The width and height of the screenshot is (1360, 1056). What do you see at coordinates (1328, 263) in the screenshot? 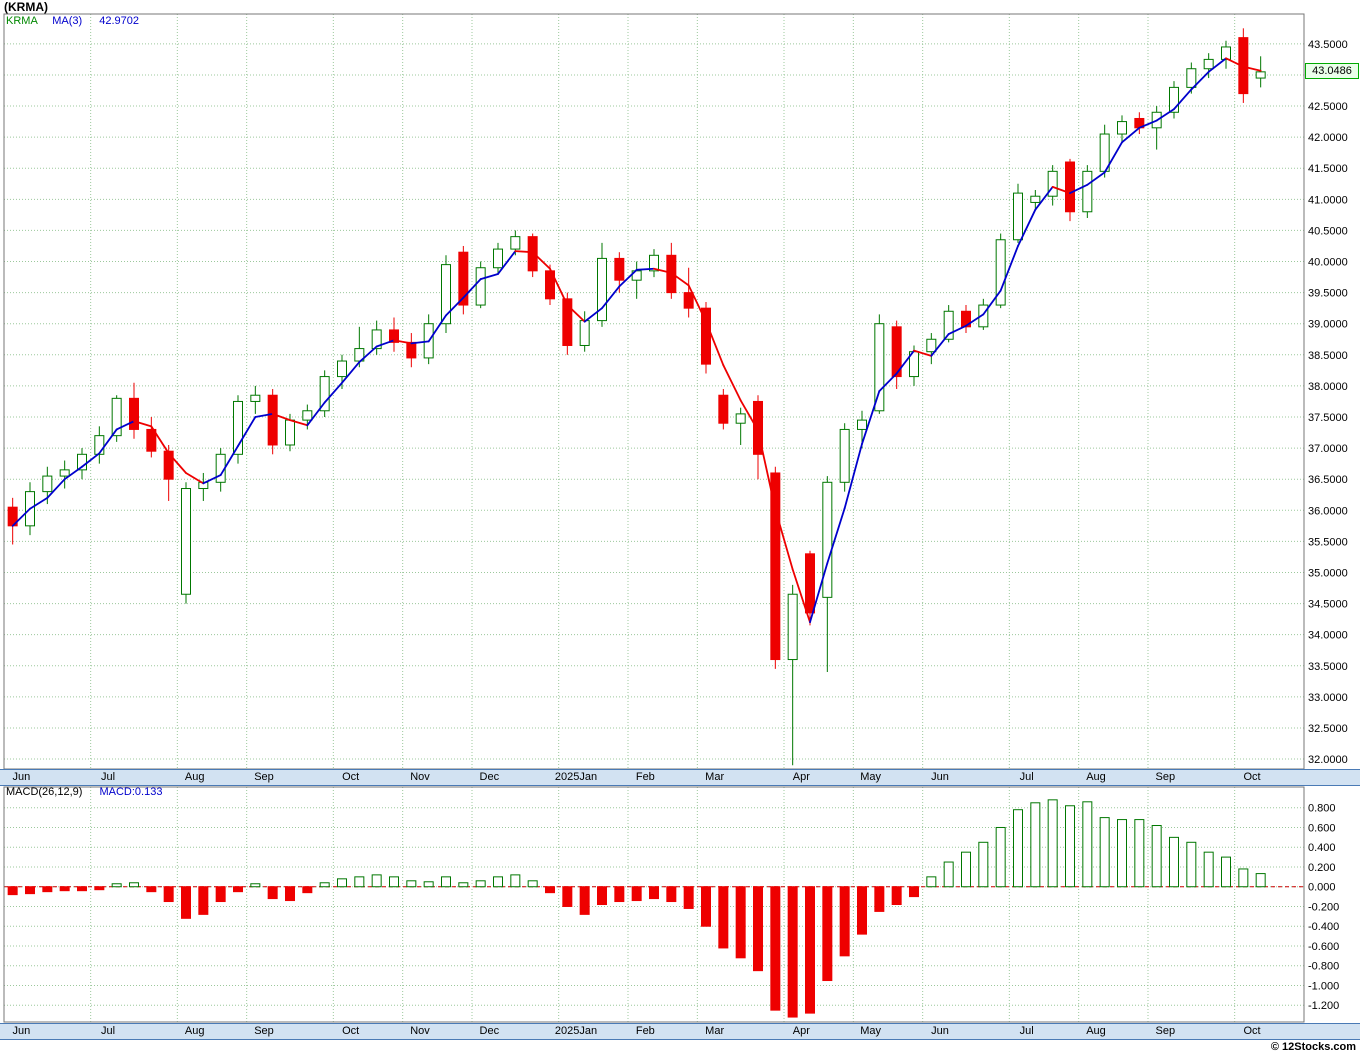
I see `svg-text: 40.0000` at bounding box center [1328, 263].